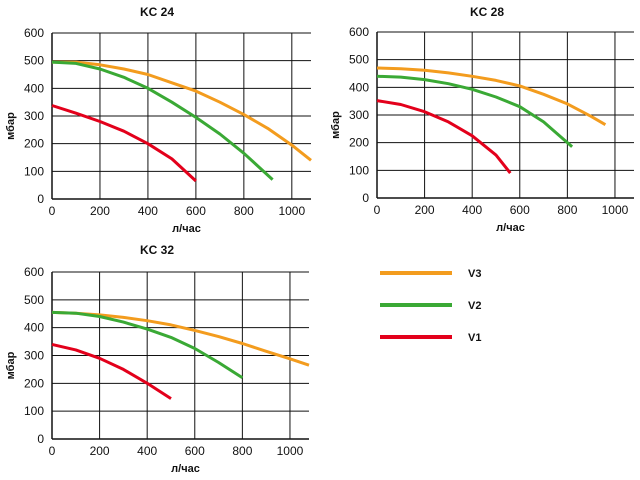 Image resolution: width=640 pixels, height=480 pixels. Describe the element at coordinates (487, 12) in the screenshot. I see `chart-title: KC 28` at that location.